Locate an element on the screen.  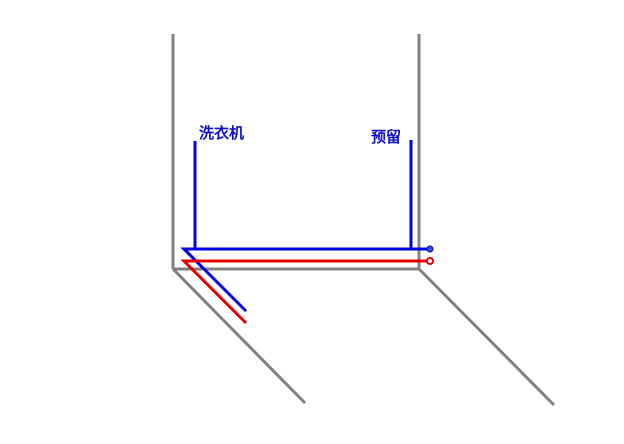
cold-water-main-pipe is located at coordinates (307, 280).